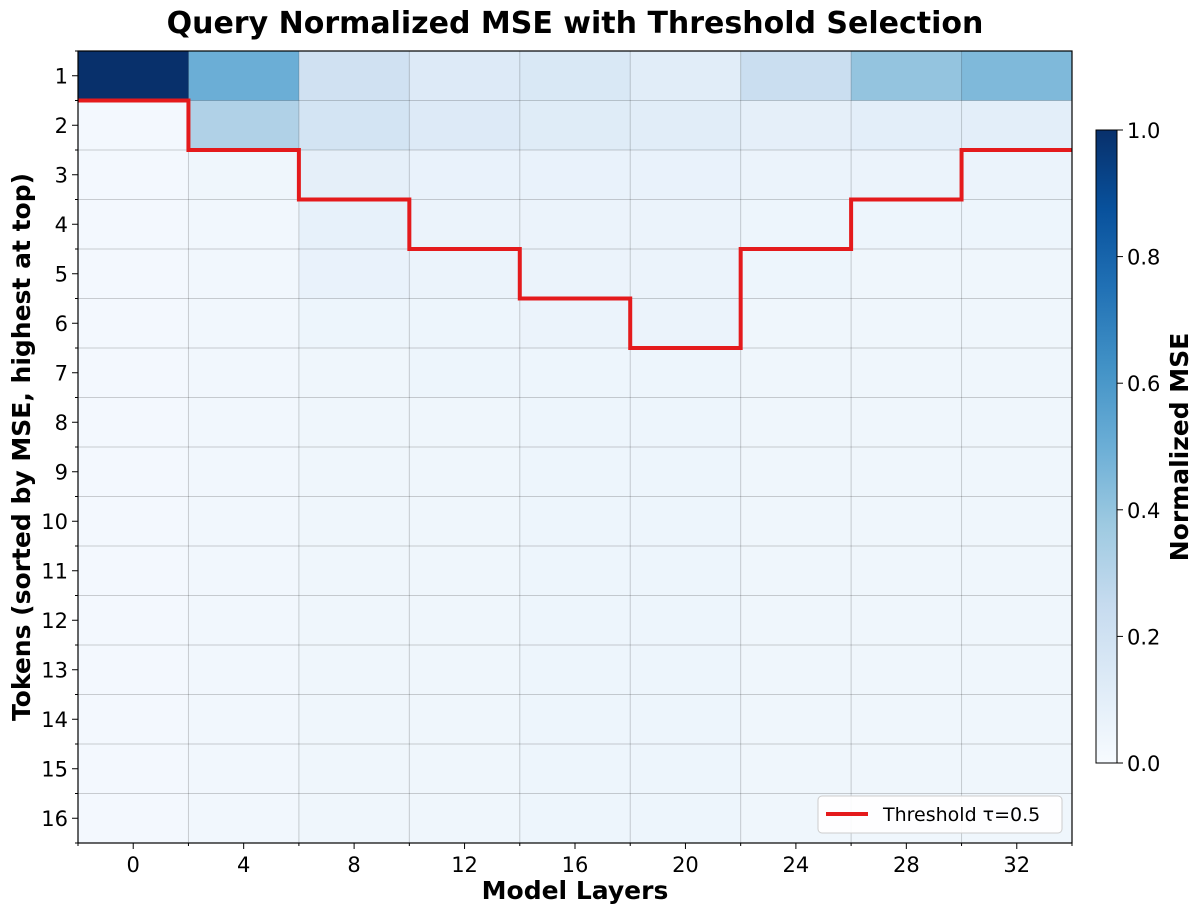 The height and width of the screenshot is (914, 1200). Describe the element at coordinates (243, 865) in the screenshot. I see `x-tick-label: 4` at that location.